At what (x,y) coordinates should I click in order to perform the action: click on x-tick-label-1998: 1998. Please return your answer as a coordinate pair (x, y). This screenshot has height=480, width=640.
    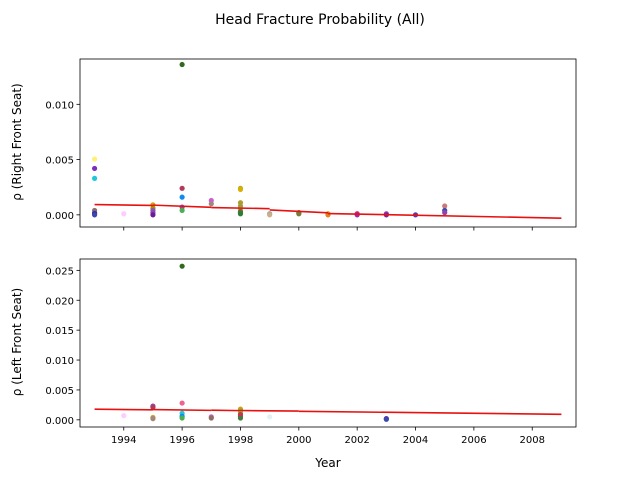
    Looking at the image, I should click on (240, 440).